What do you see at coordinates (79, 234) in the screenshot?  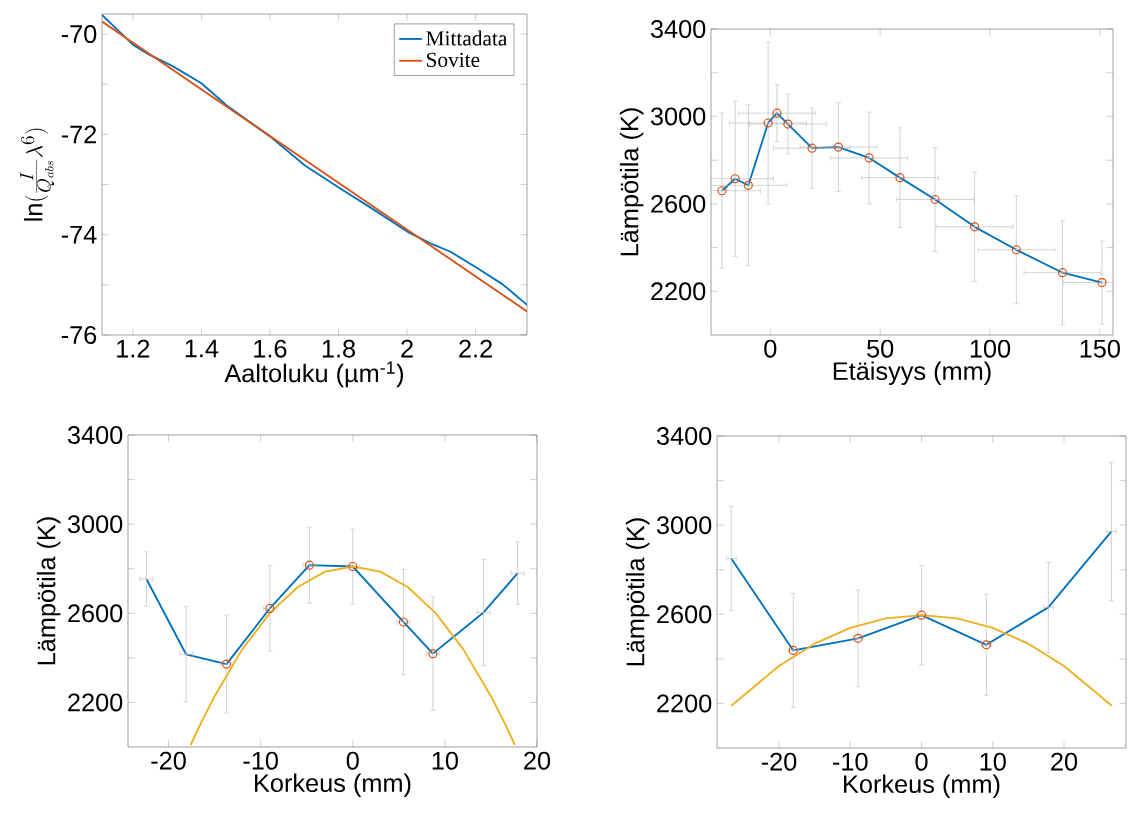 I see `y-tick-label: -74` at bounding box center [79, 234].